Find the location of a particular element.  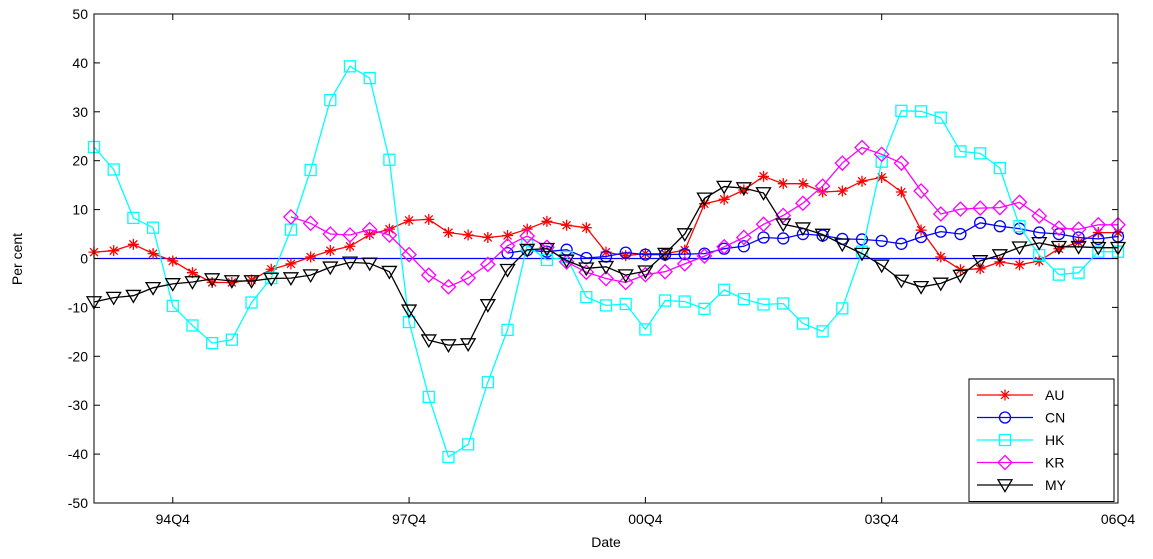

legend-entry: MY is located at coordinates (1022, 485).